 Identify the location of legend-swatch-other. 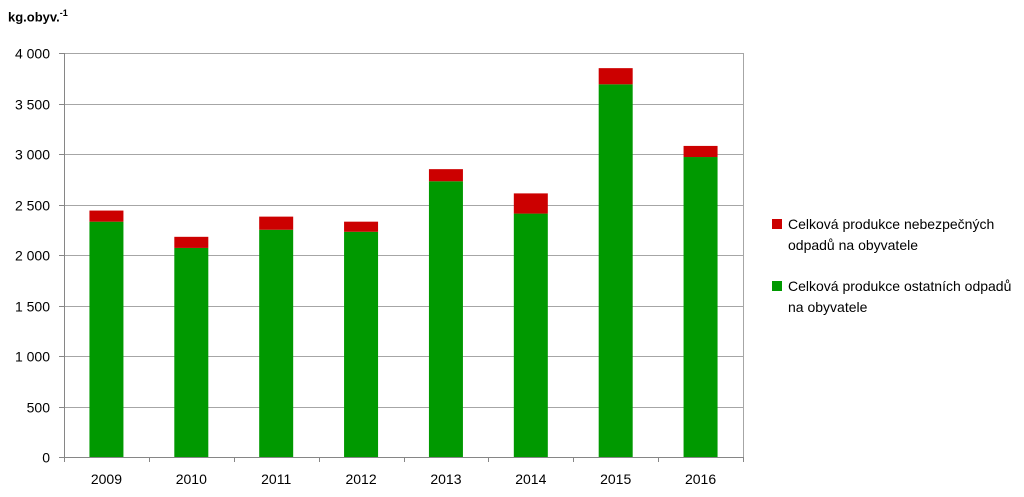
(777, 286).